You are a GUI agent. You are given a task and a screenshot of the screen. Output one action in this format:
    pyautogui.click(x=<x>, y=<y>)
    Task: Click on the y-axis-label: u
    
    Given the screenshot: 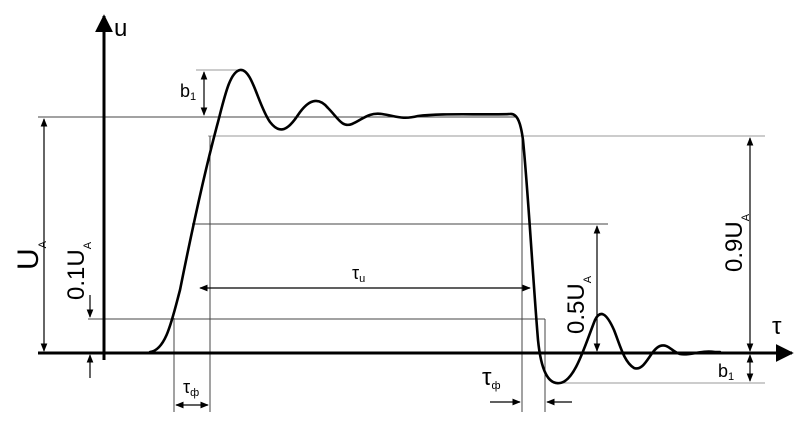 What is the action you would take?
    pyautogui.click(x=120, y=28)
    